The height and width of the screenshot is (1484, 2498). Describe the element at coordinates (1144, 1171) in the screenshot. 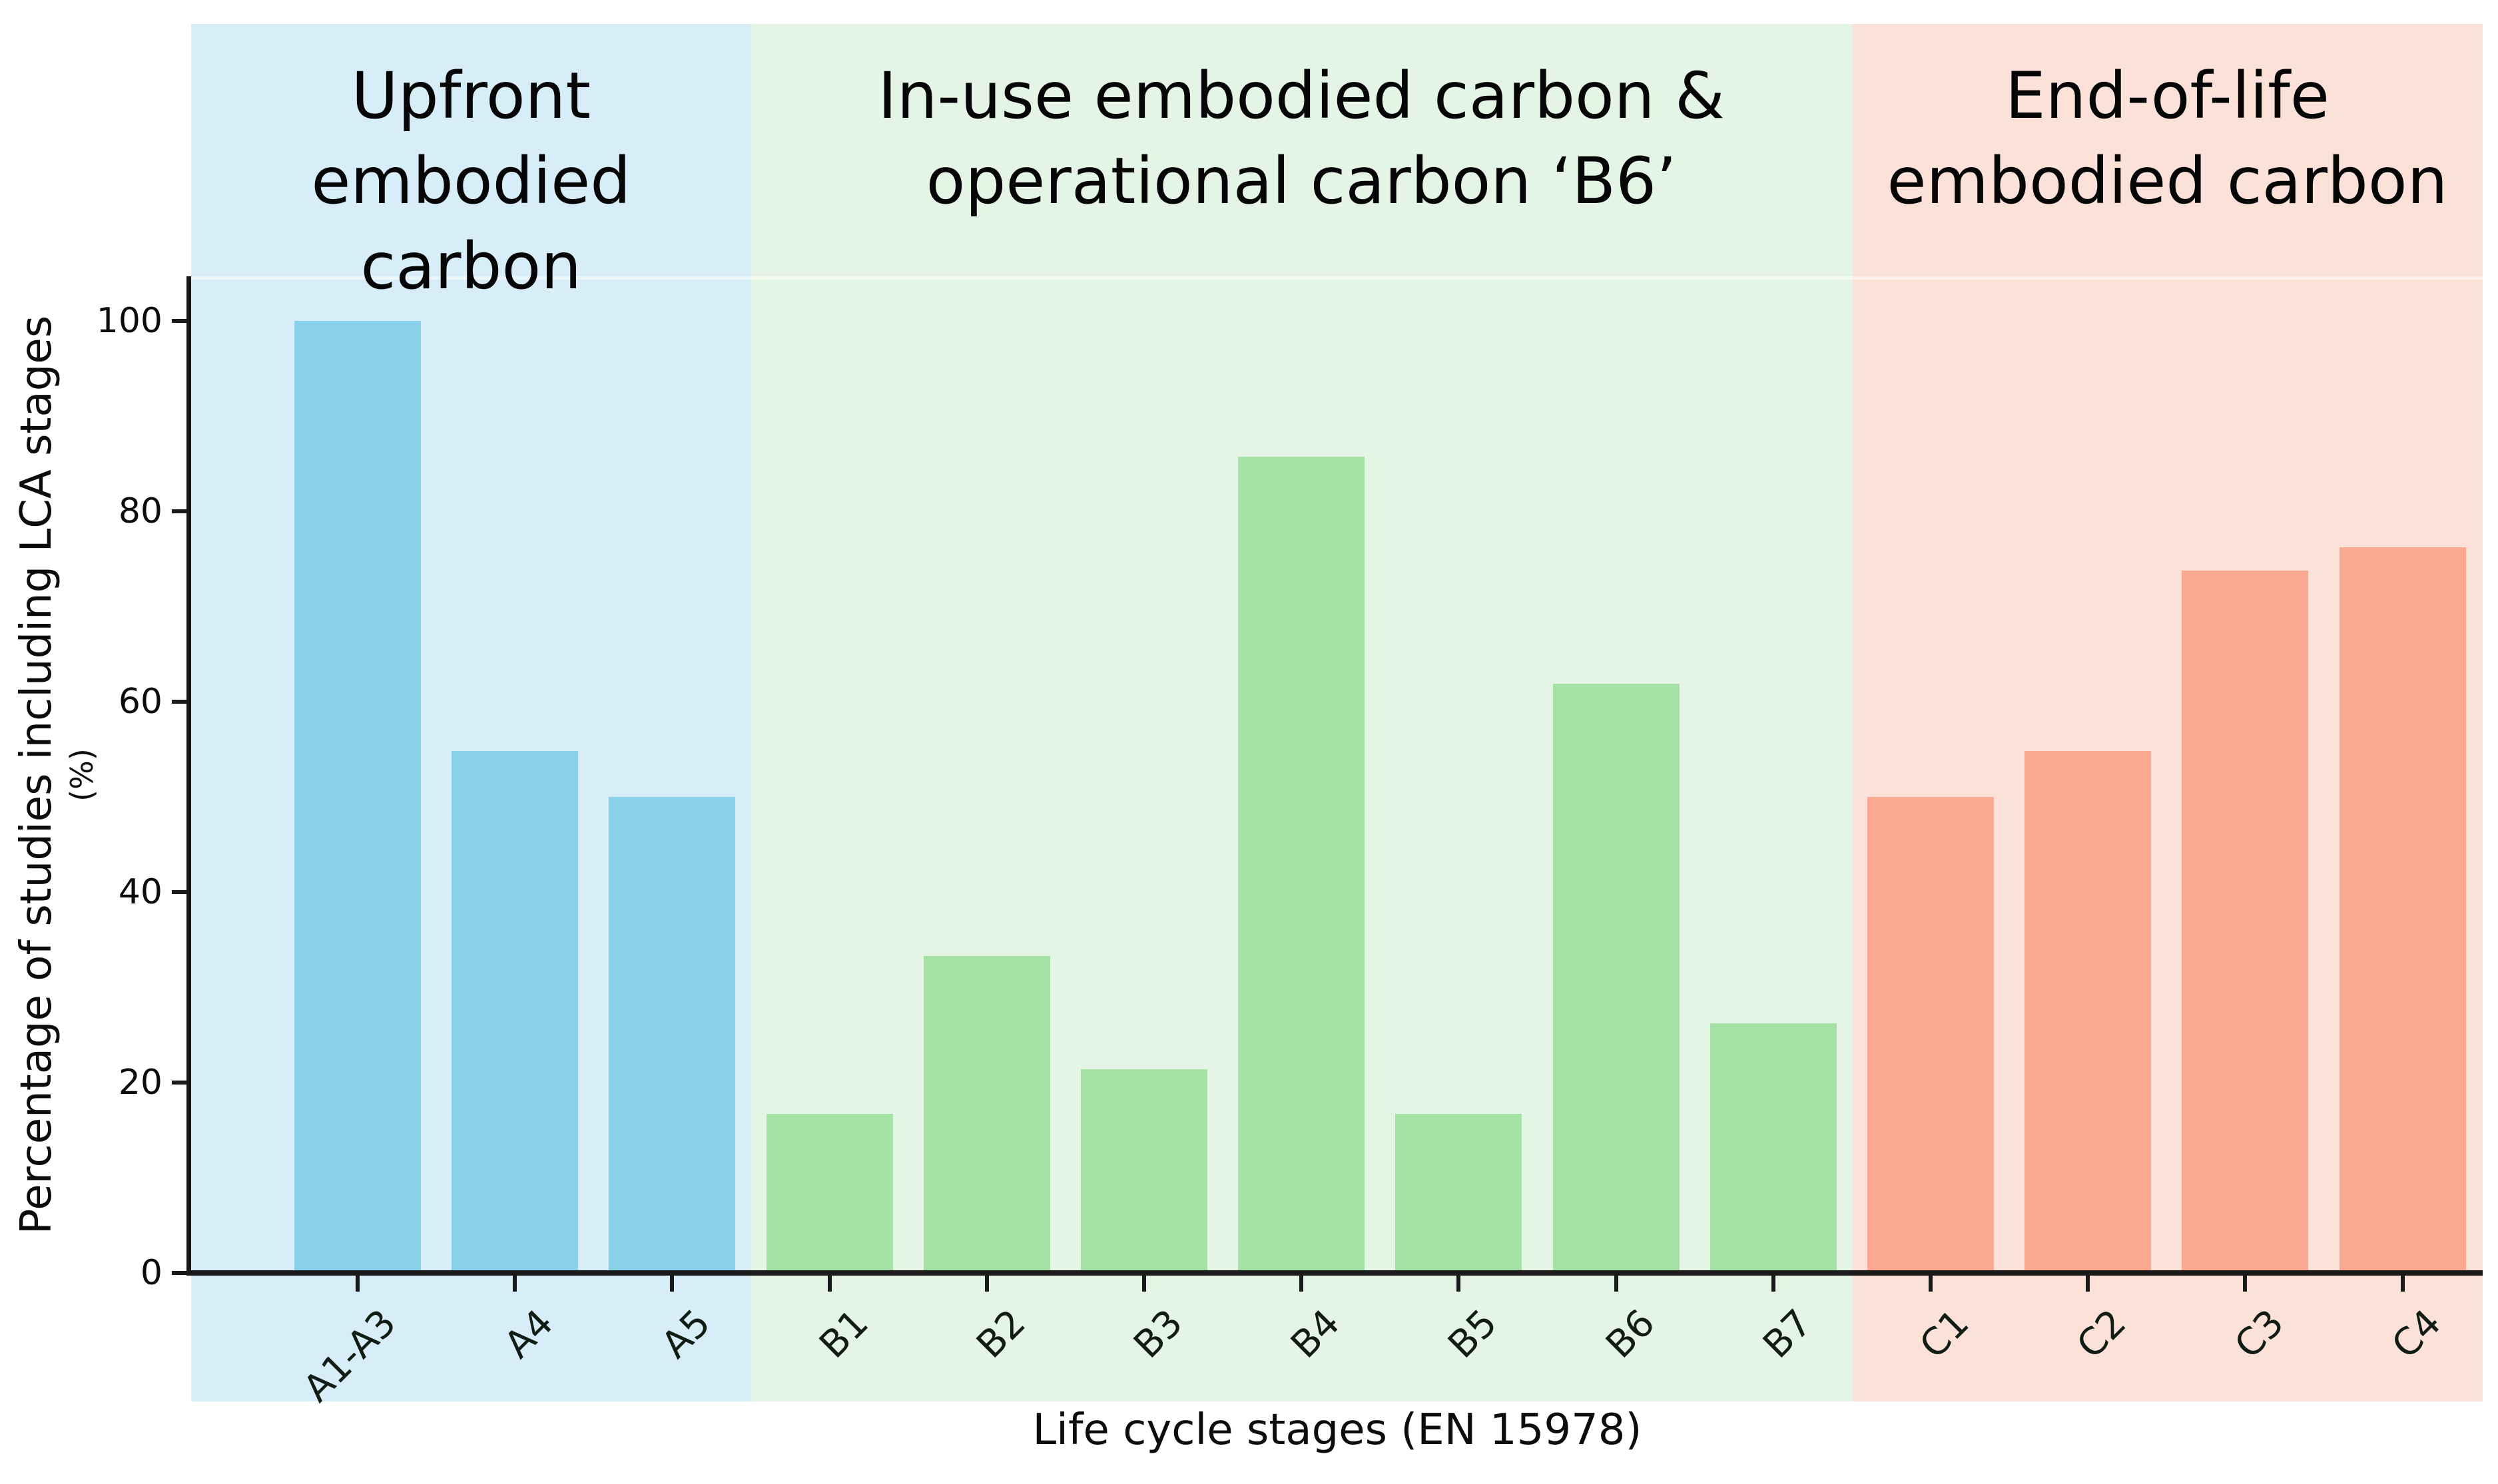

I see `bar-B3` at that location.